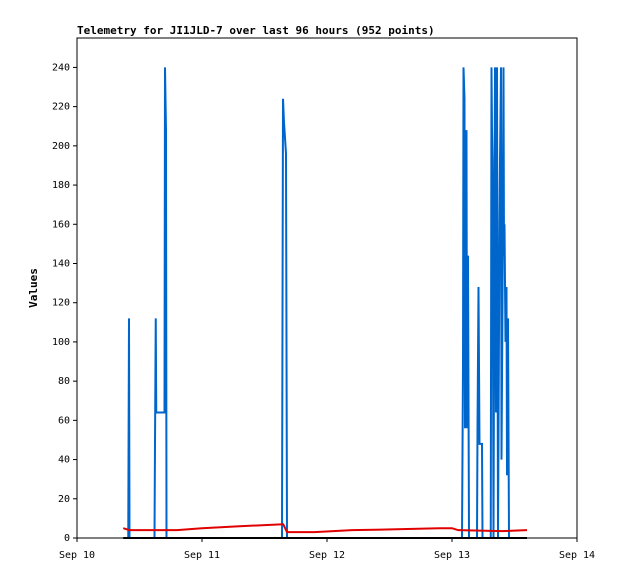  Describe the element at coordinates (77, 555) in the screenshot. I see `x-tick-label: Sep 10` at that location.